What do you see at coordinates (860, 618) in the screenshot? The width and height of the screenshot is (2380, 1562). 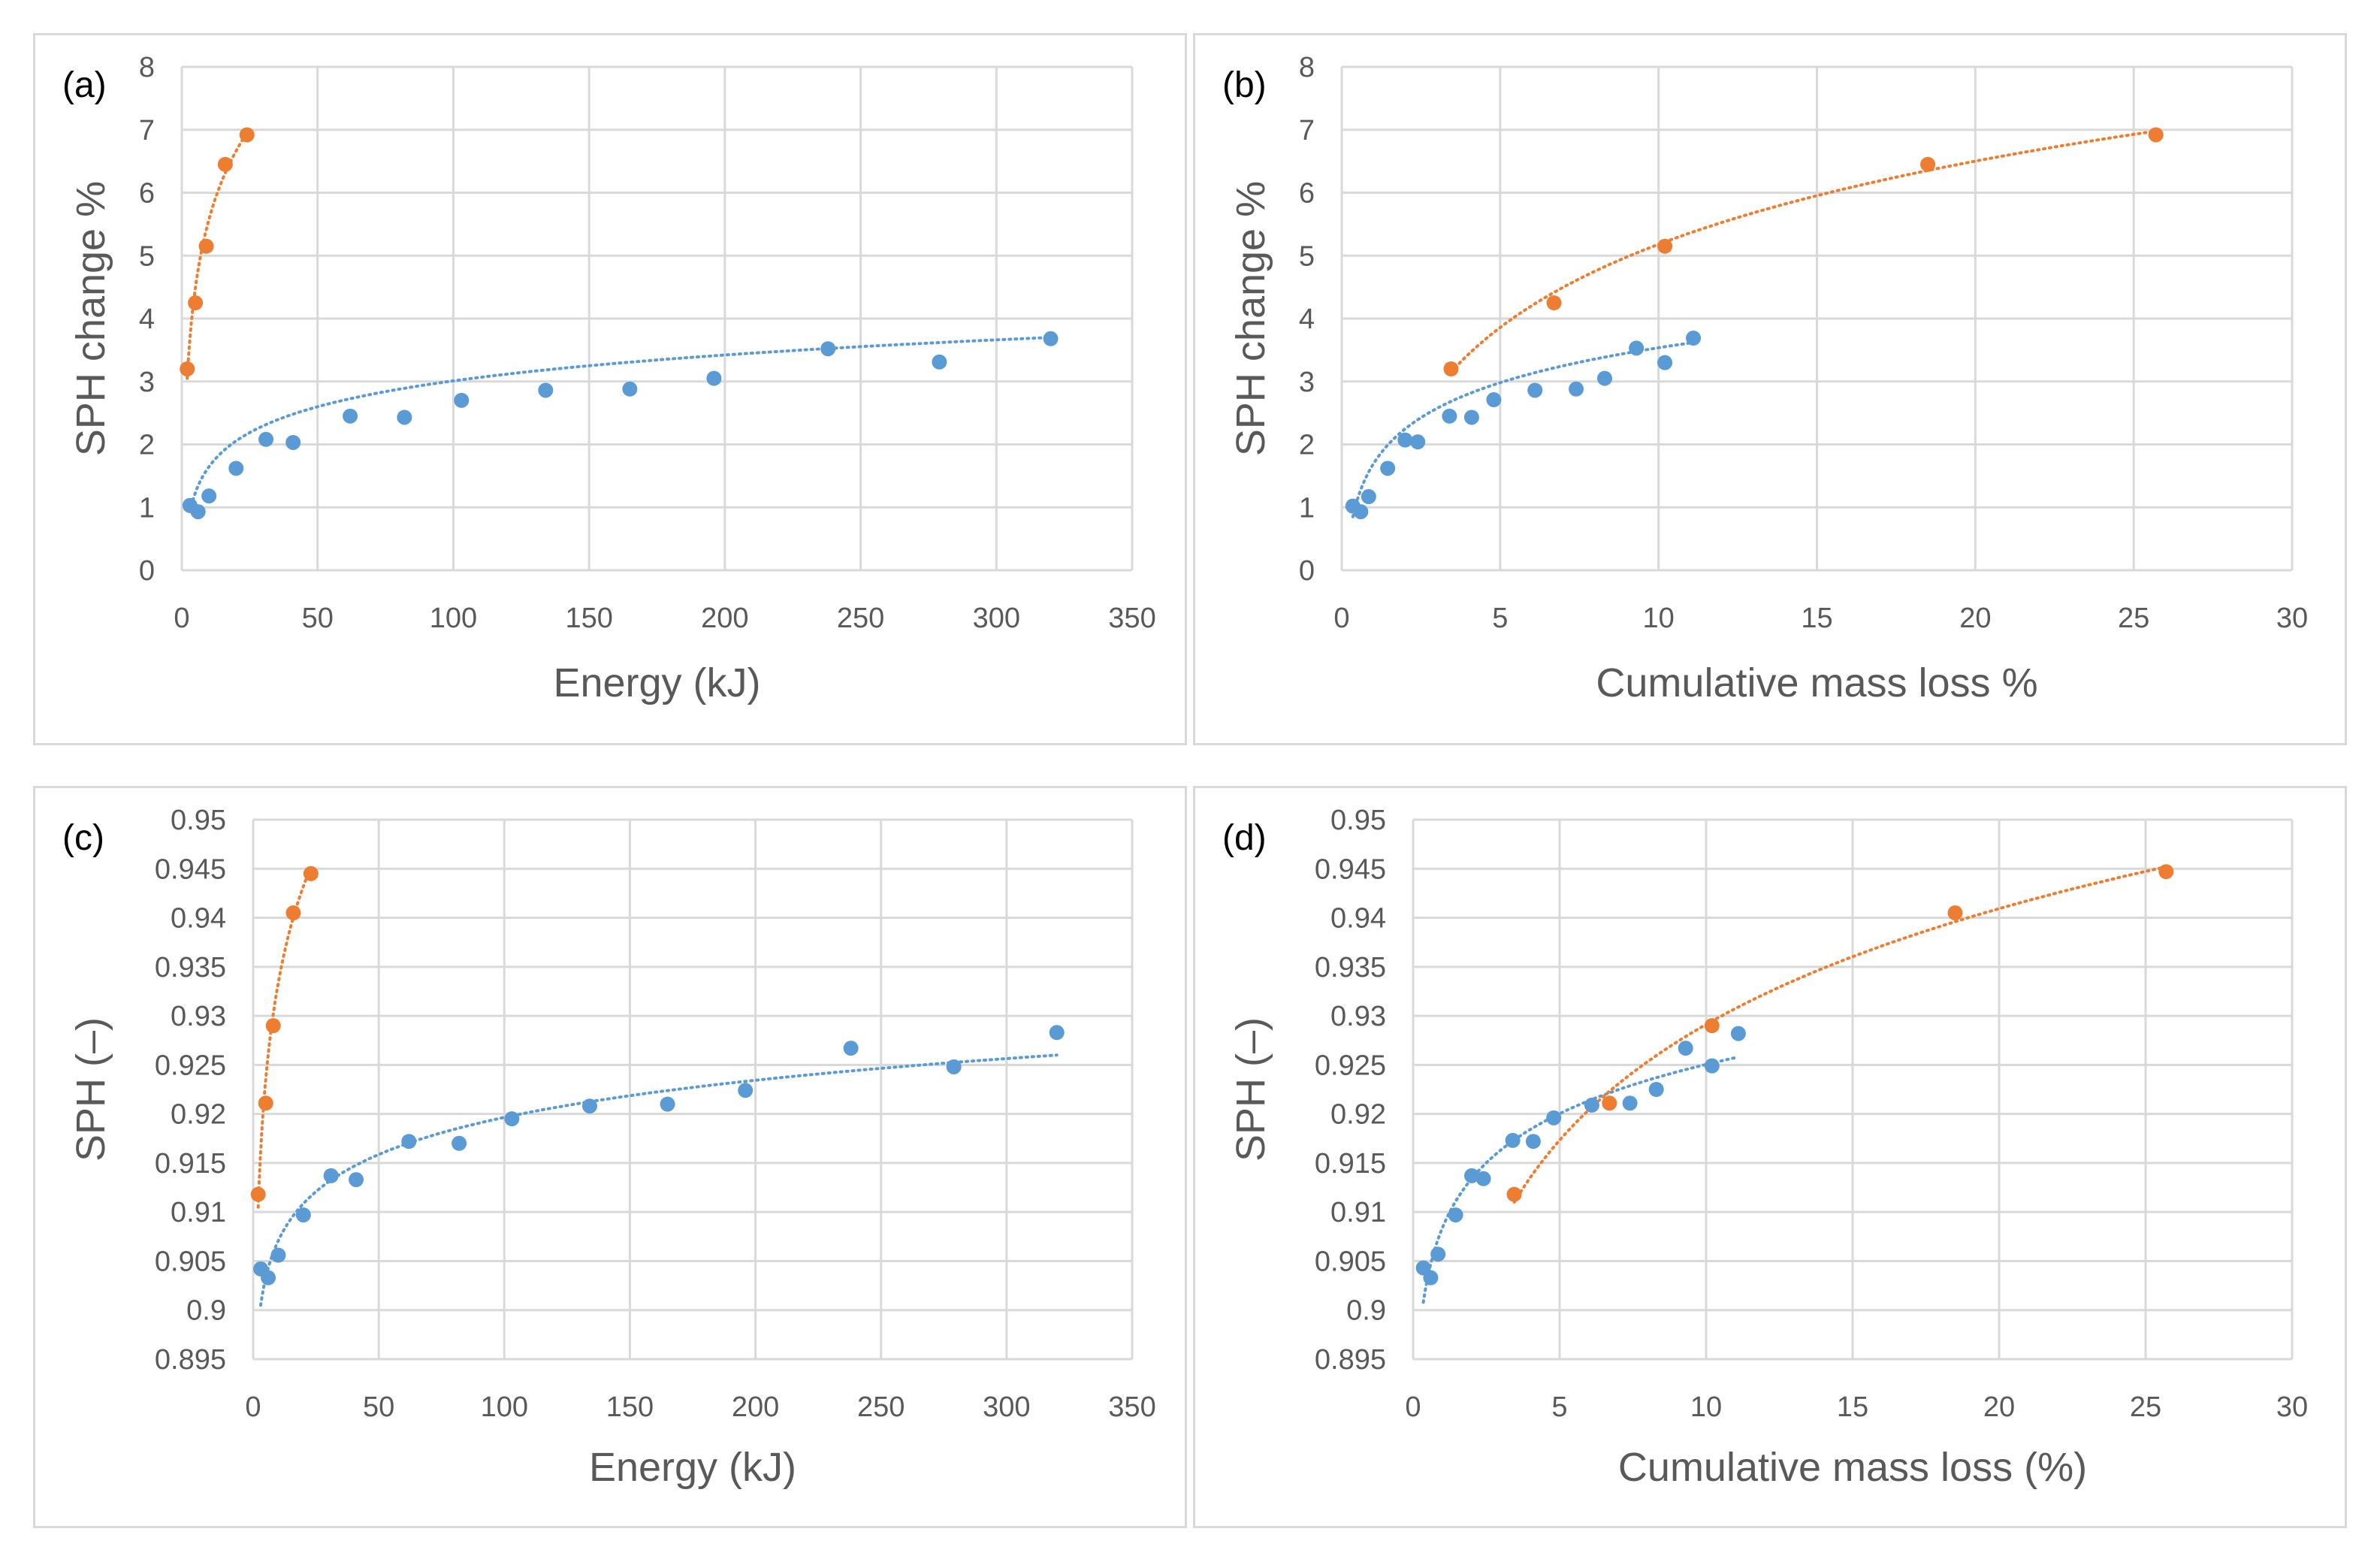 I see `x-tick-label: 250` at bounding box center [860, 618].